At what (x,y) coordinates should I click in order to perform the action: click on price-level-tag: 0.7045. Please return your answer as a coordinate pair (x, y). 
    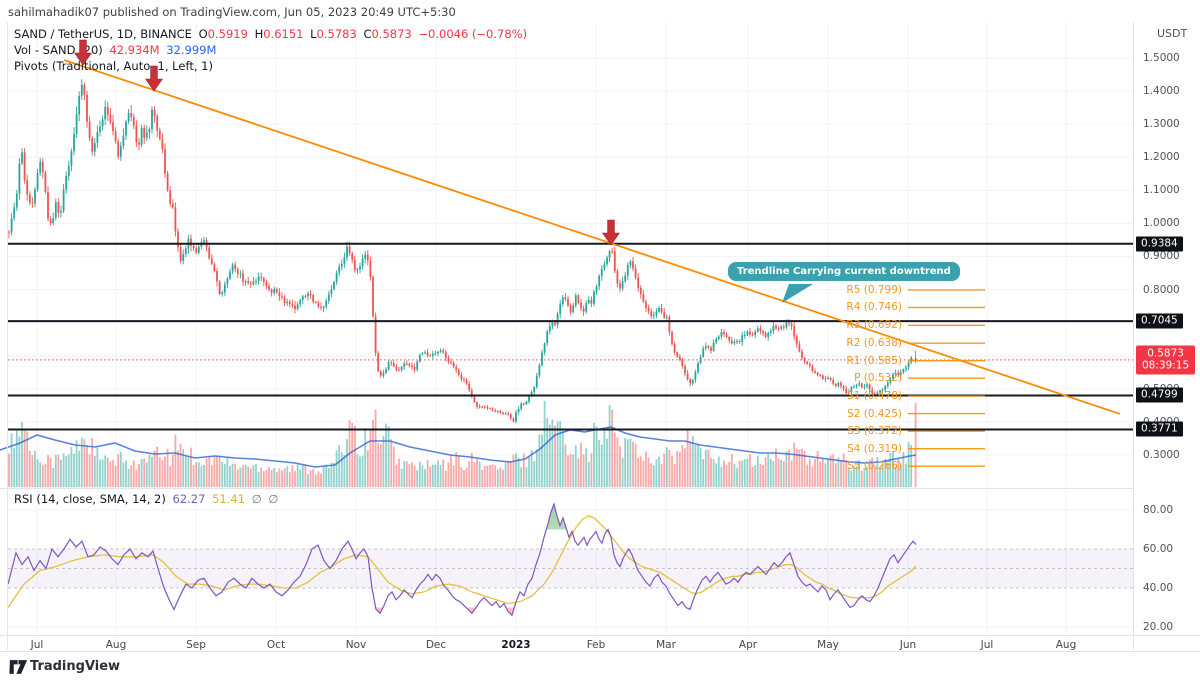
    Looking at the image, I should click on (1159, 321).